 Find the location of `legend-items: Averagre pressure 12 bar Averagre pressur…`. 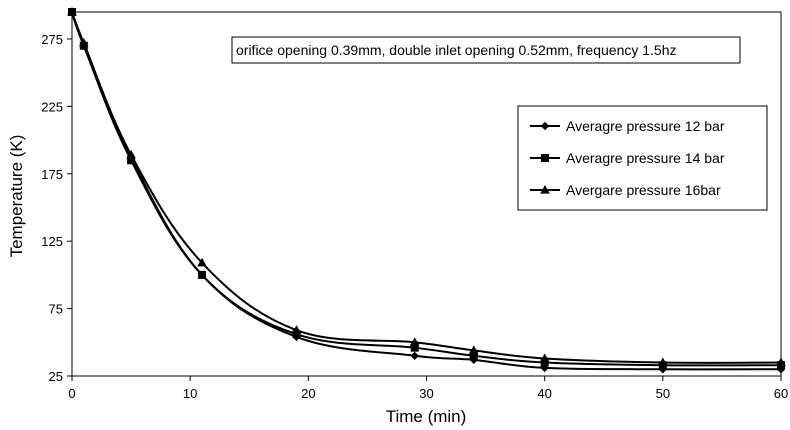

legend-items: Averagre pressure 12 bar Averagre pressur… is located at coordinates (627, 158).